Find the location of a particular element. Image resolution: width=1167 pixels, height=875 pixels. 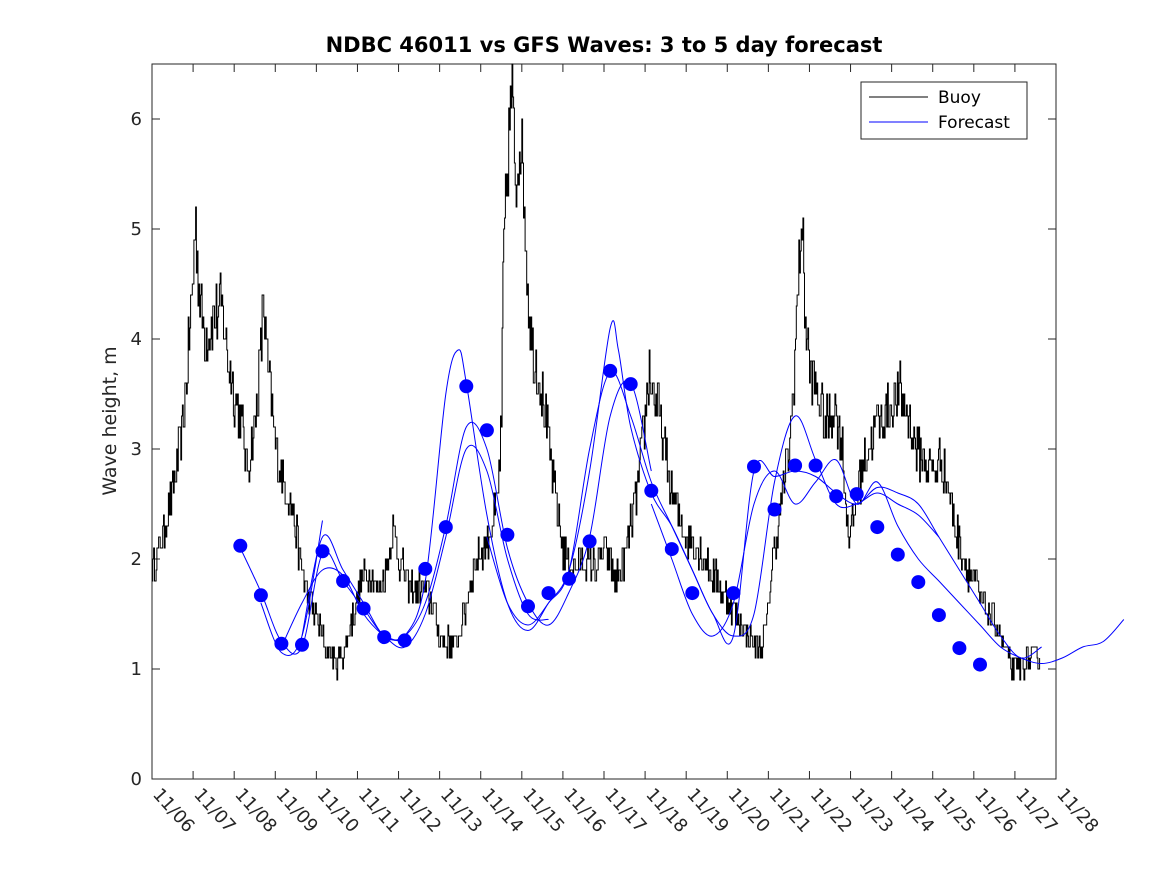

legend-label-forecast: Forecast is located at coordinates (974, 123).